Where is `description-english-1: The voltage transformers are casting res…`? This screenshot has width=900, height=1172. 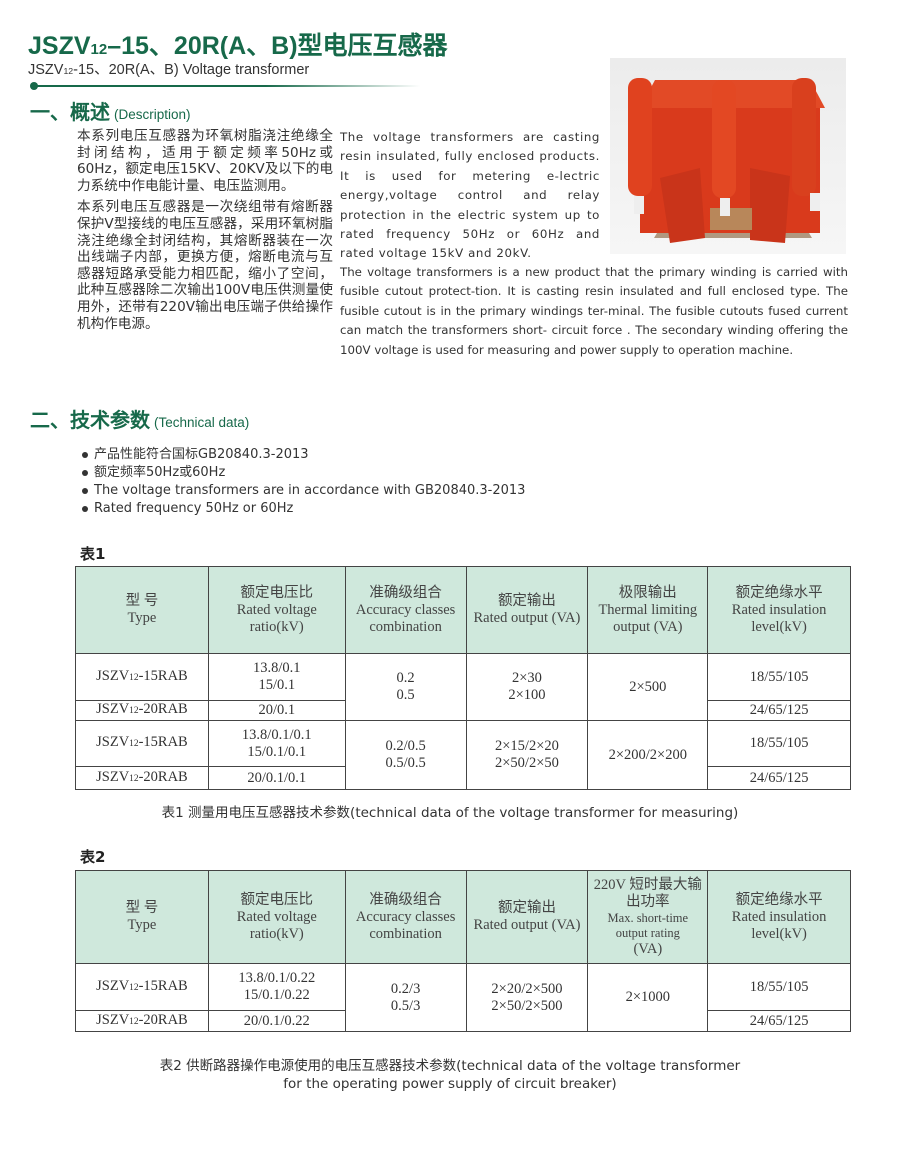
description-english-1: The voltage transformers are casting res… is located at coordinates (470, 195).